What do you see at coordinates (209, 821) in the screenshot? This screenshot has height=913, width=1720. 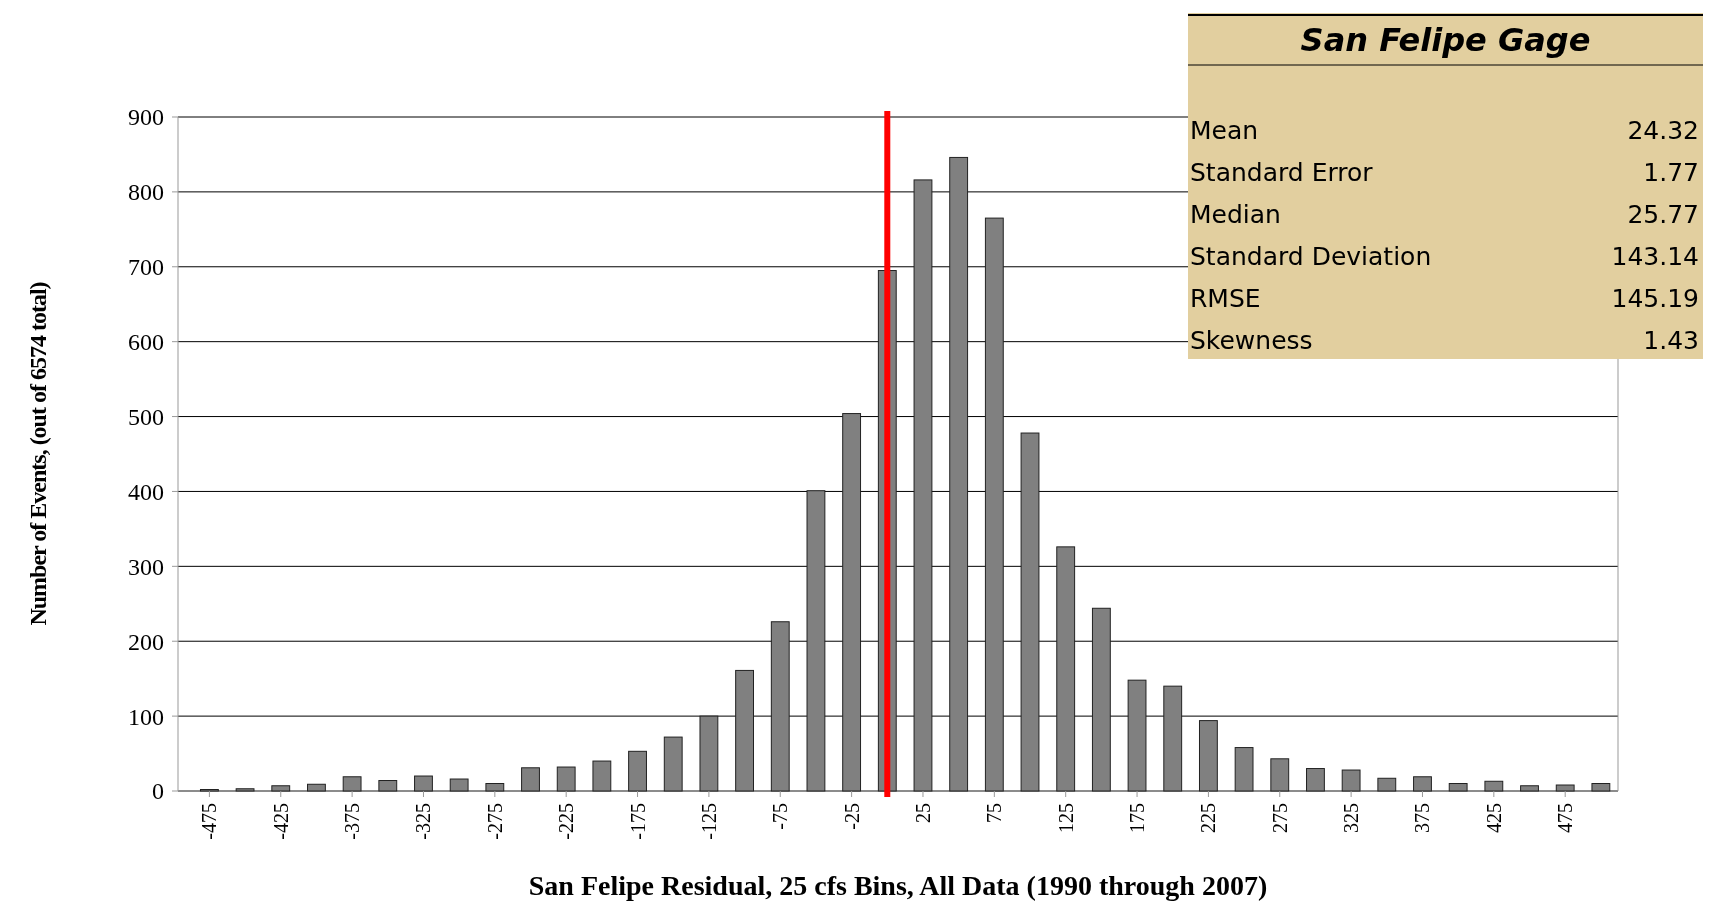 I see `x-tick-label: -475` at bounding box center [209, 821].